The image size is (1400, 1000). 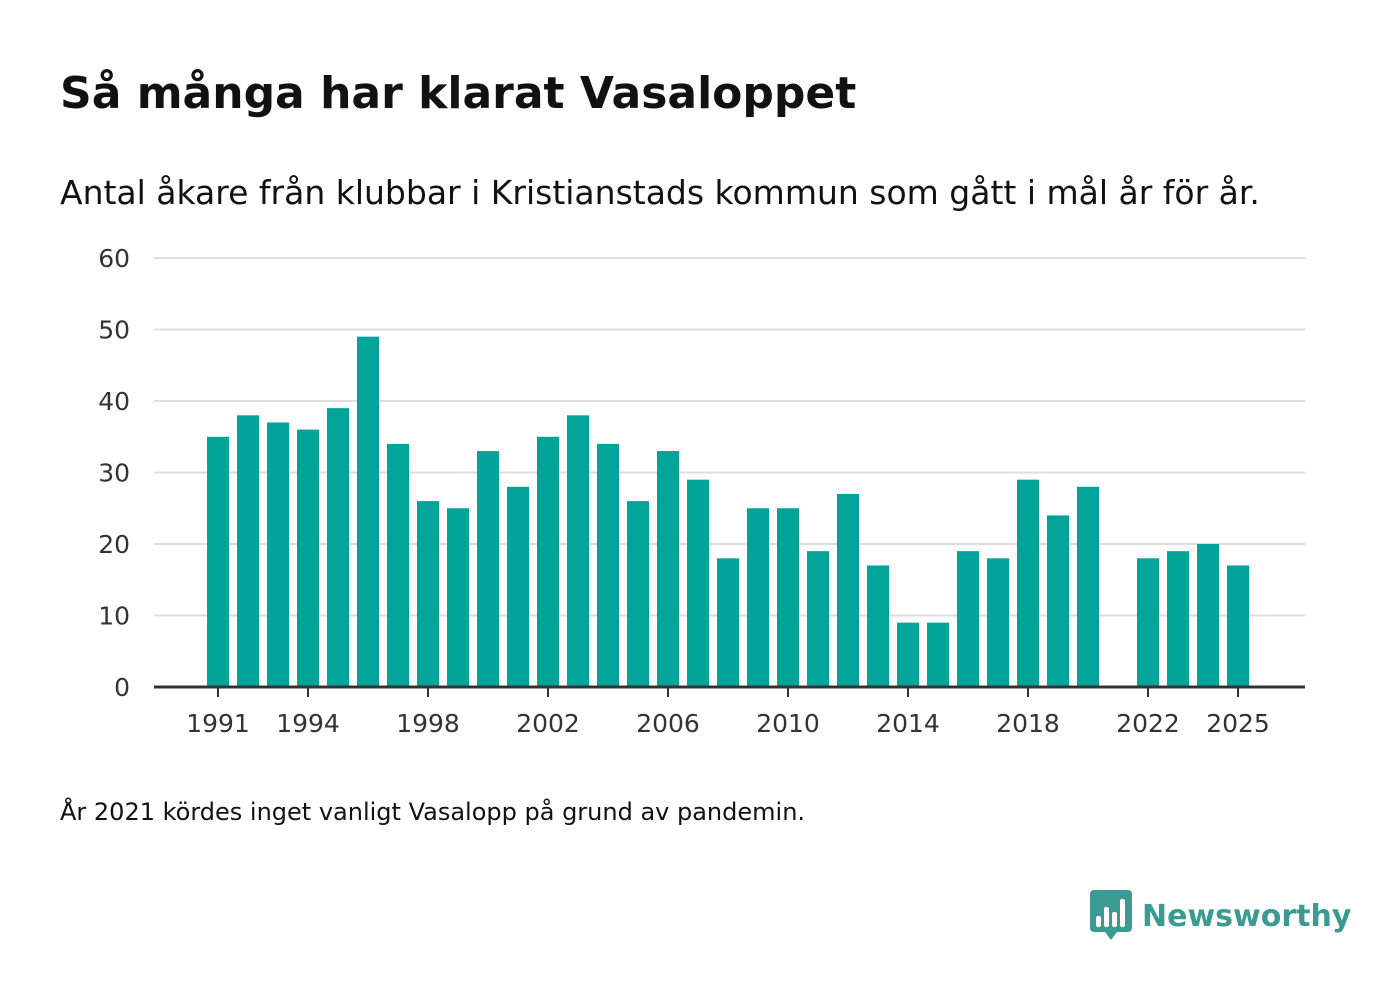 What do you see at coordinates (938, 654) in the screenshot?
I see `bar-2015` at bounding box center [938, 654].